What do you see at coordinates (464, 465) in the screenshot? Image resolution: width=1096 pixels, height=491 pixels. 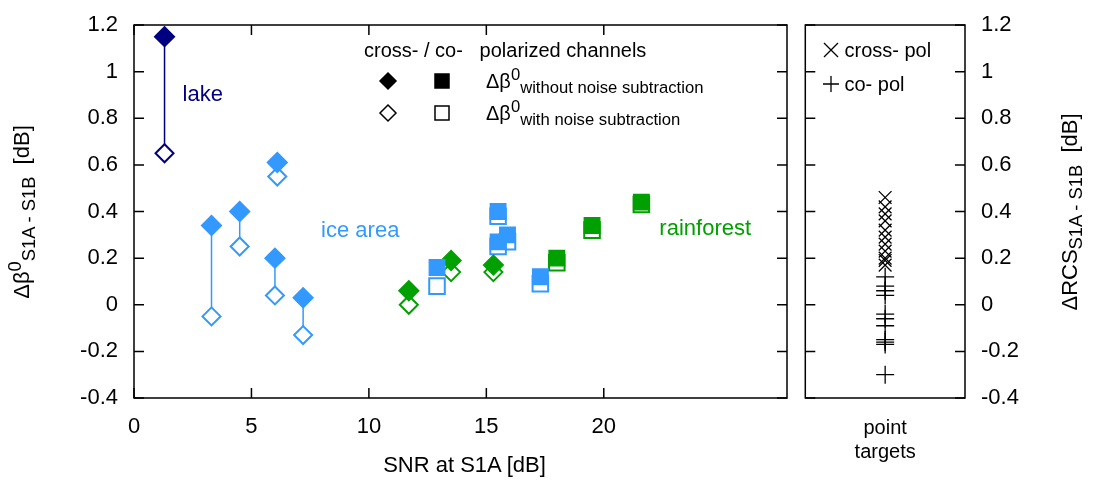 I see `x-axis-title: SNR at S1A [dB]` at bounding box center [464, 465].